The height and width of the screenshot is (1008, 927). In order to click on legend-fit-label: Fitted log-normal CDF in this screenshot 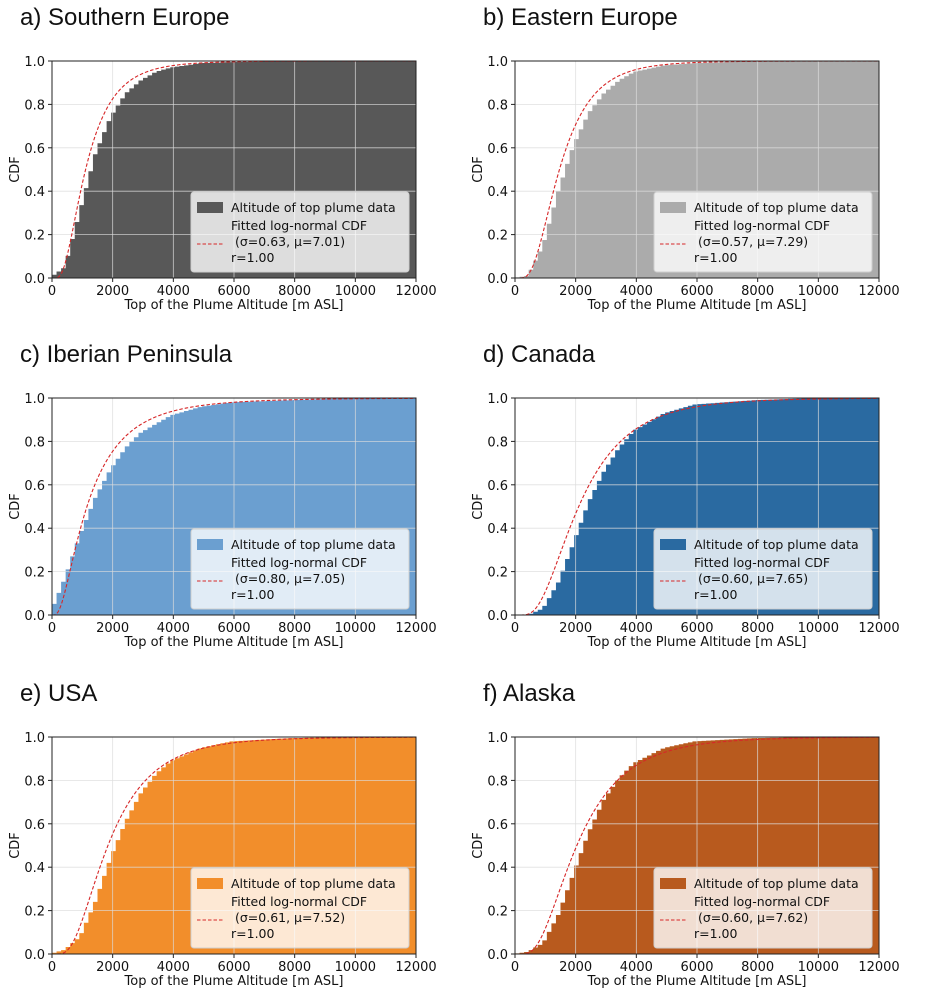, I will do `click(762, 901)`.